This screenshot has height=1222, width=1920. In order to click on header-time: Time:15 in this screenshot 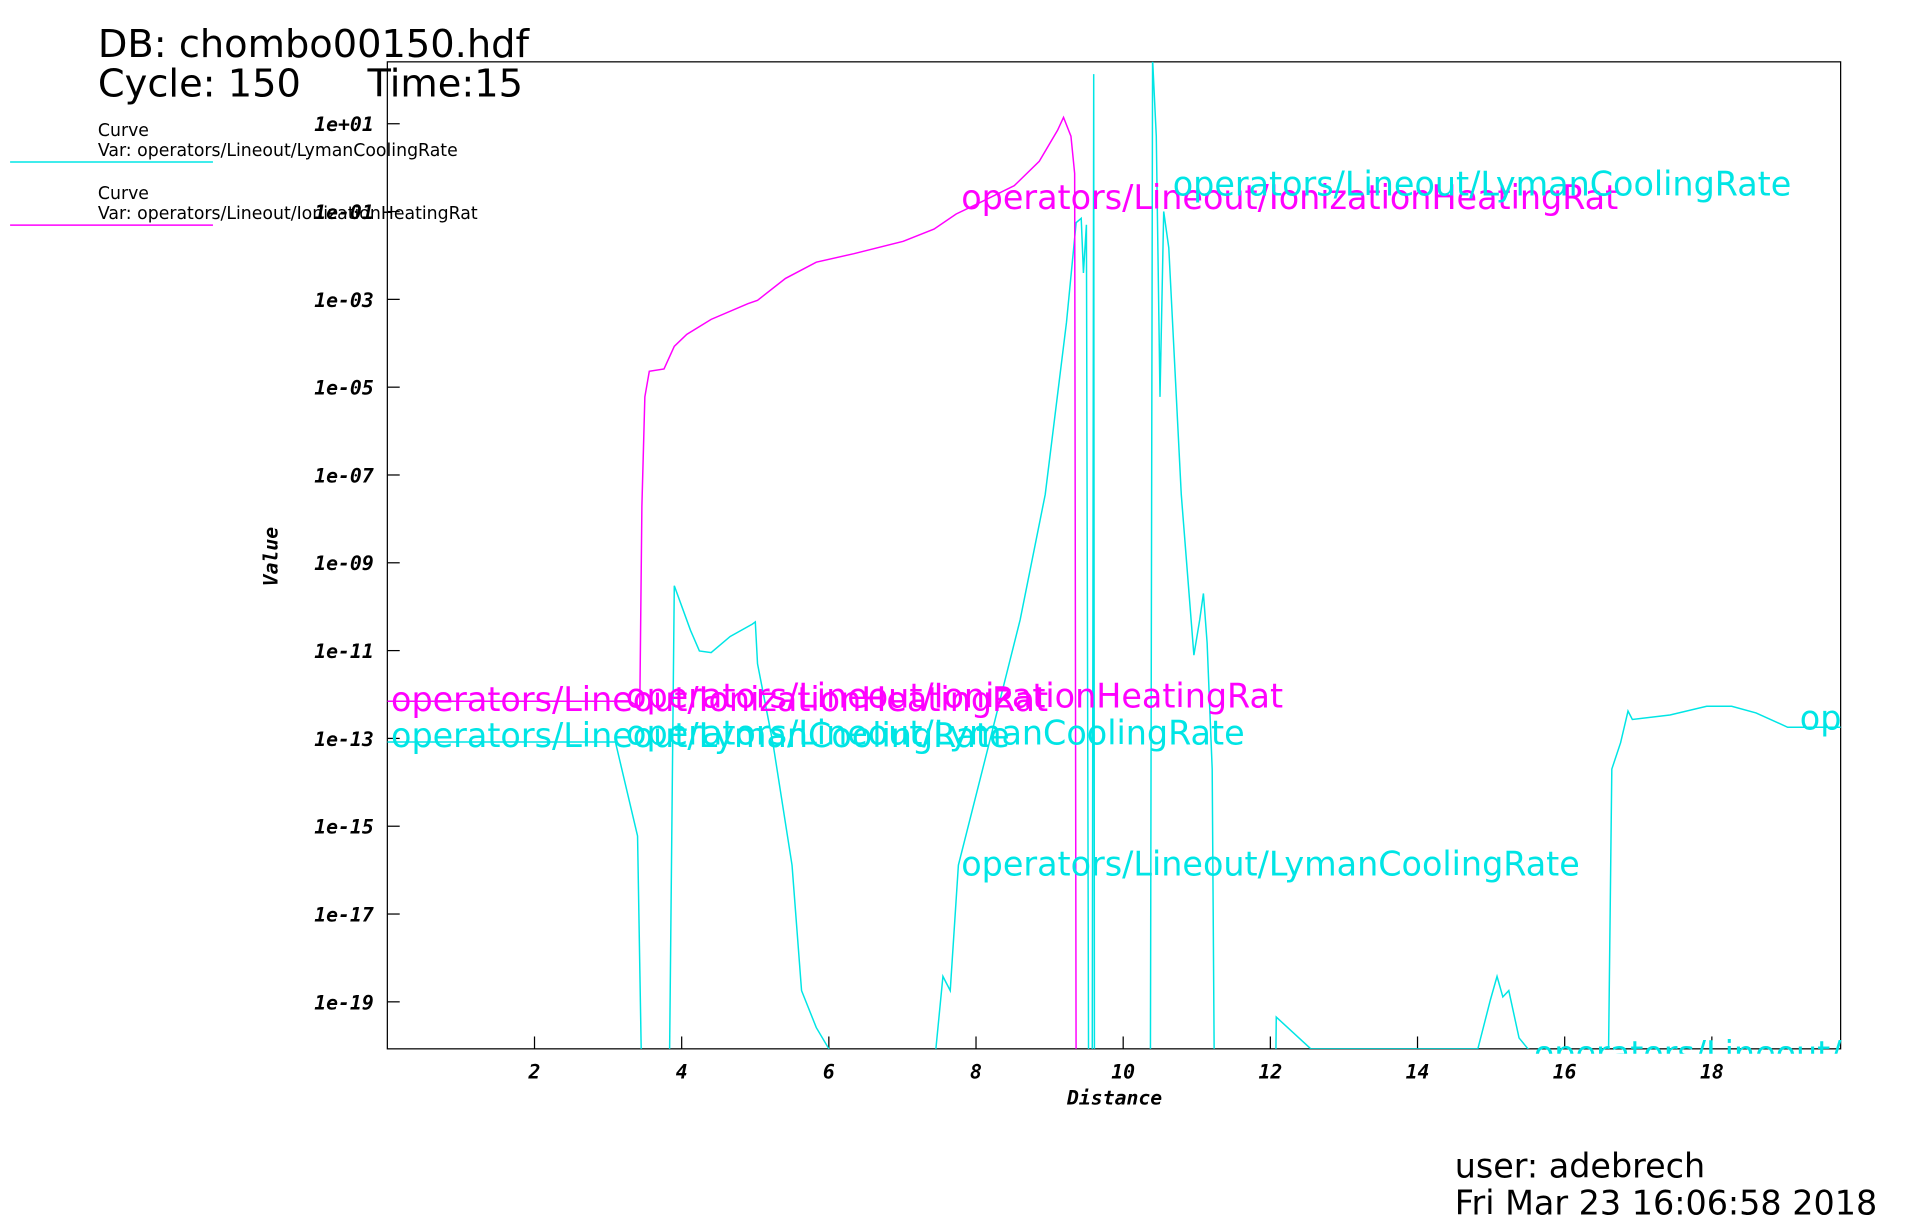, I will do `click(445, 83)`.